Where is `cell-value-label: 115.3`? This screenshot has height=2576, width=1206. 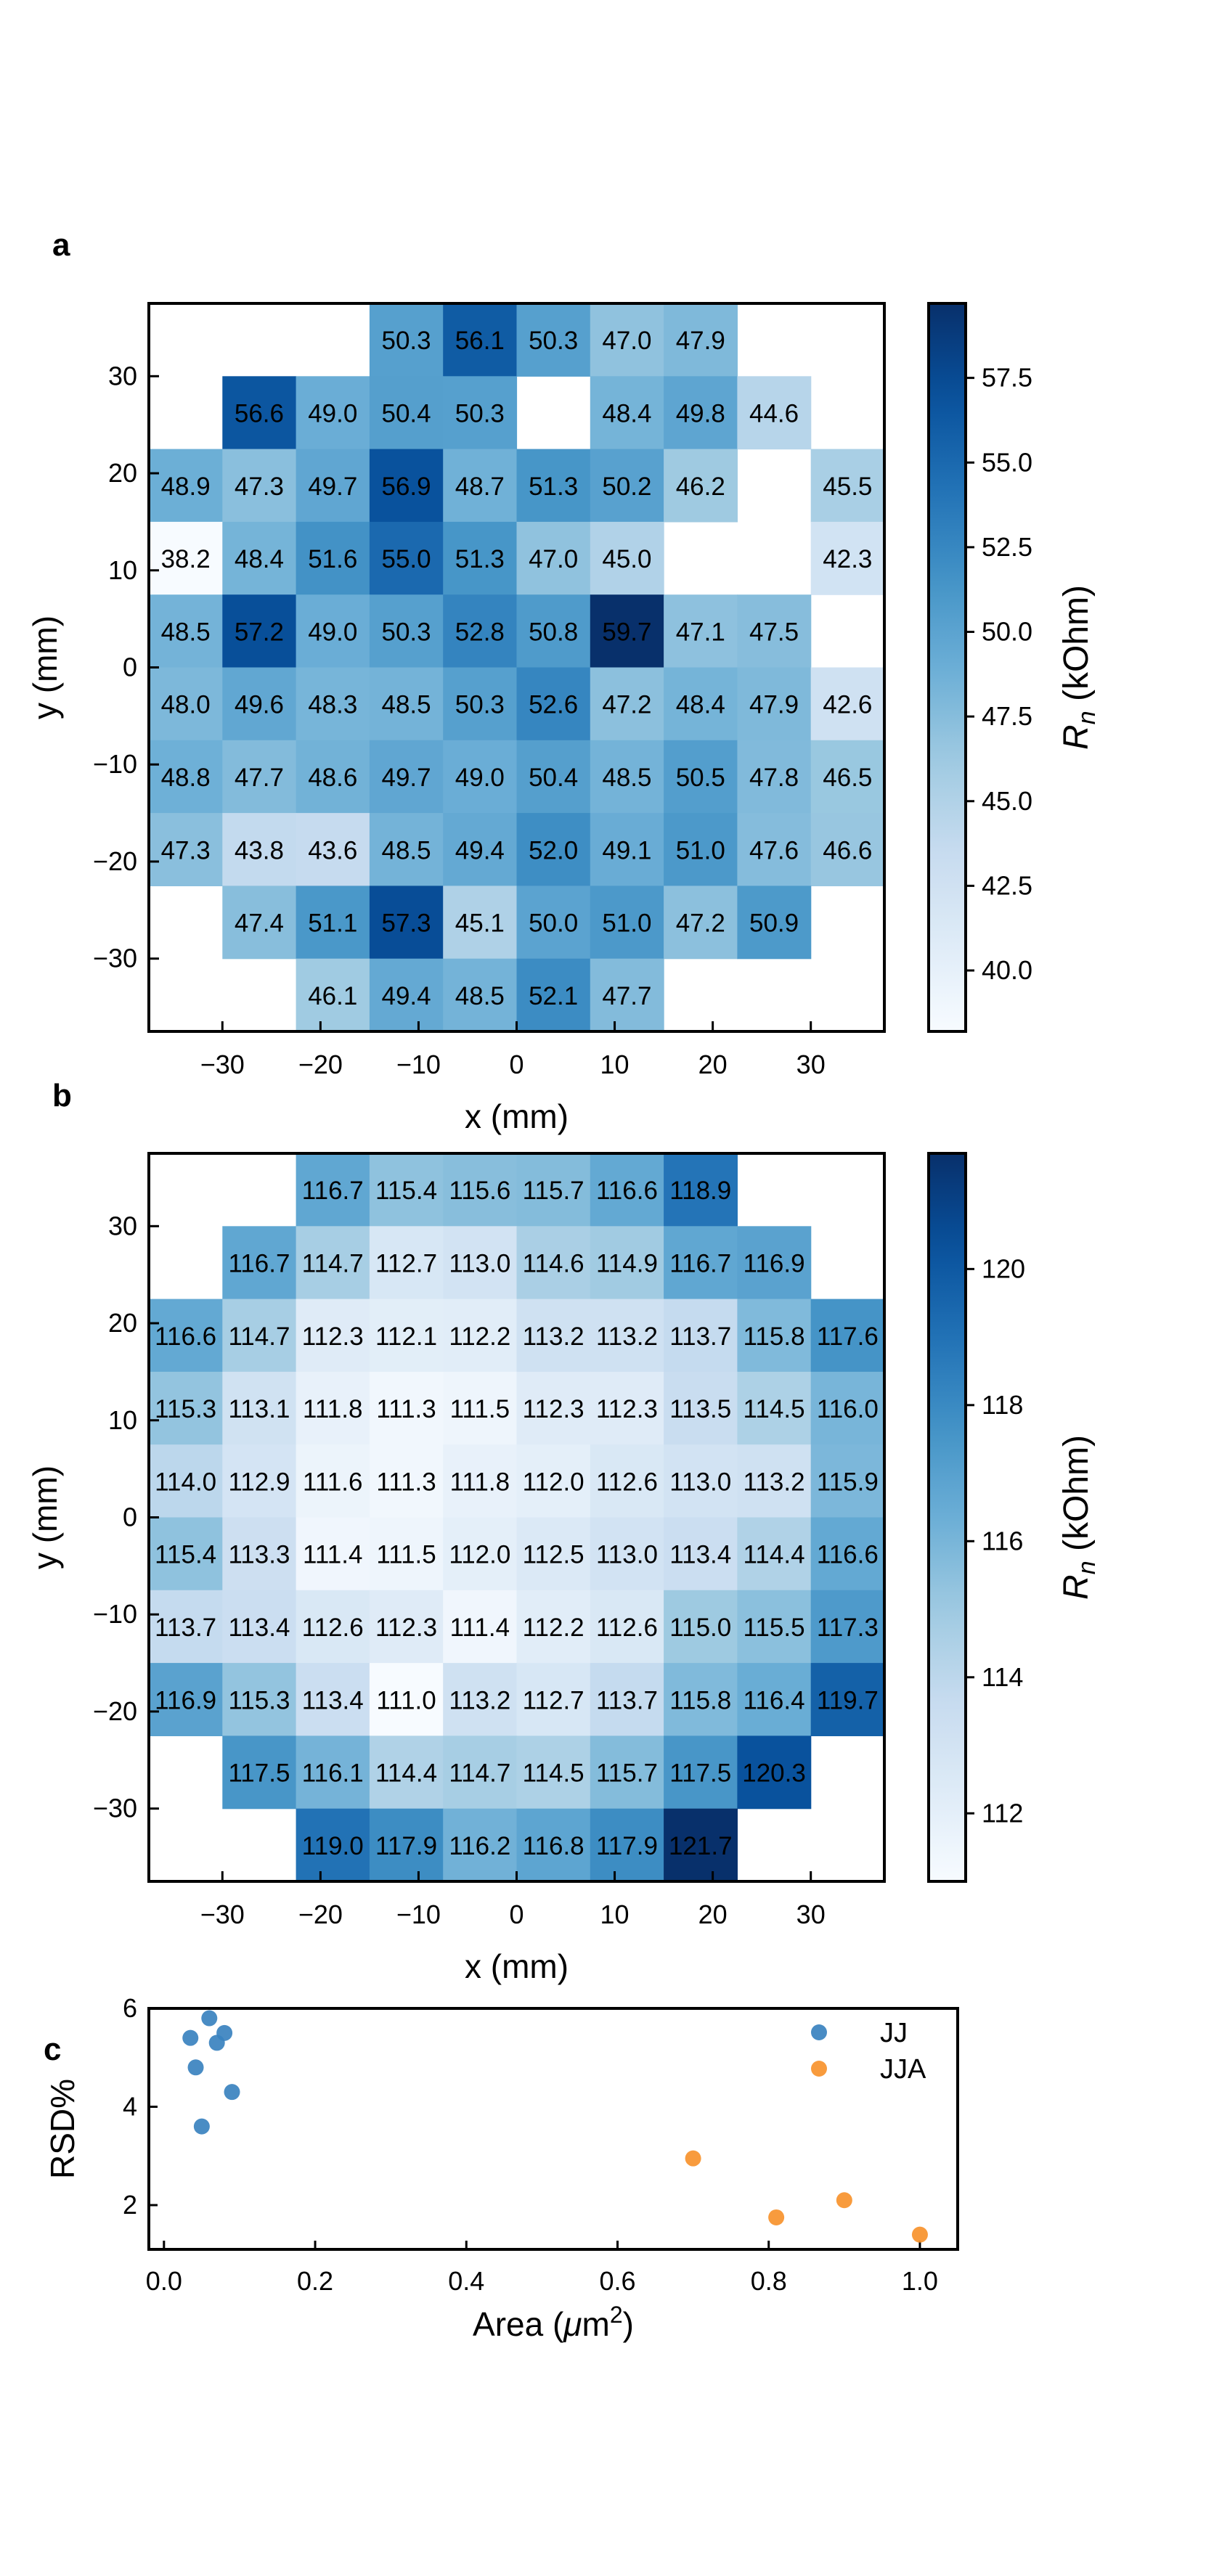
cell-value-label: 115.3 is located at coordinates (185, 1409).